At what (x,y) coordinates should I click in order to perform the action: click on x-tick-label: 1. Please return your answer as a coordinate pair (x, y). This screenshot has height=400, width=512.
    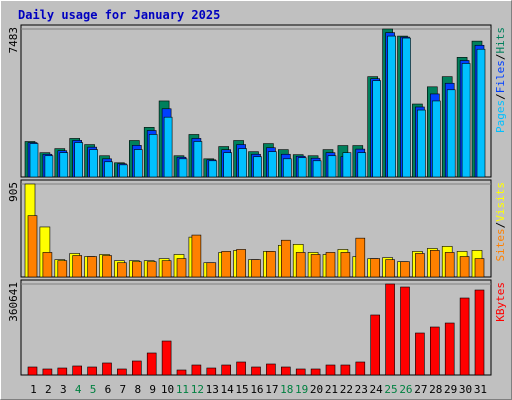
    Looking at the image, I should click on (33, 389).